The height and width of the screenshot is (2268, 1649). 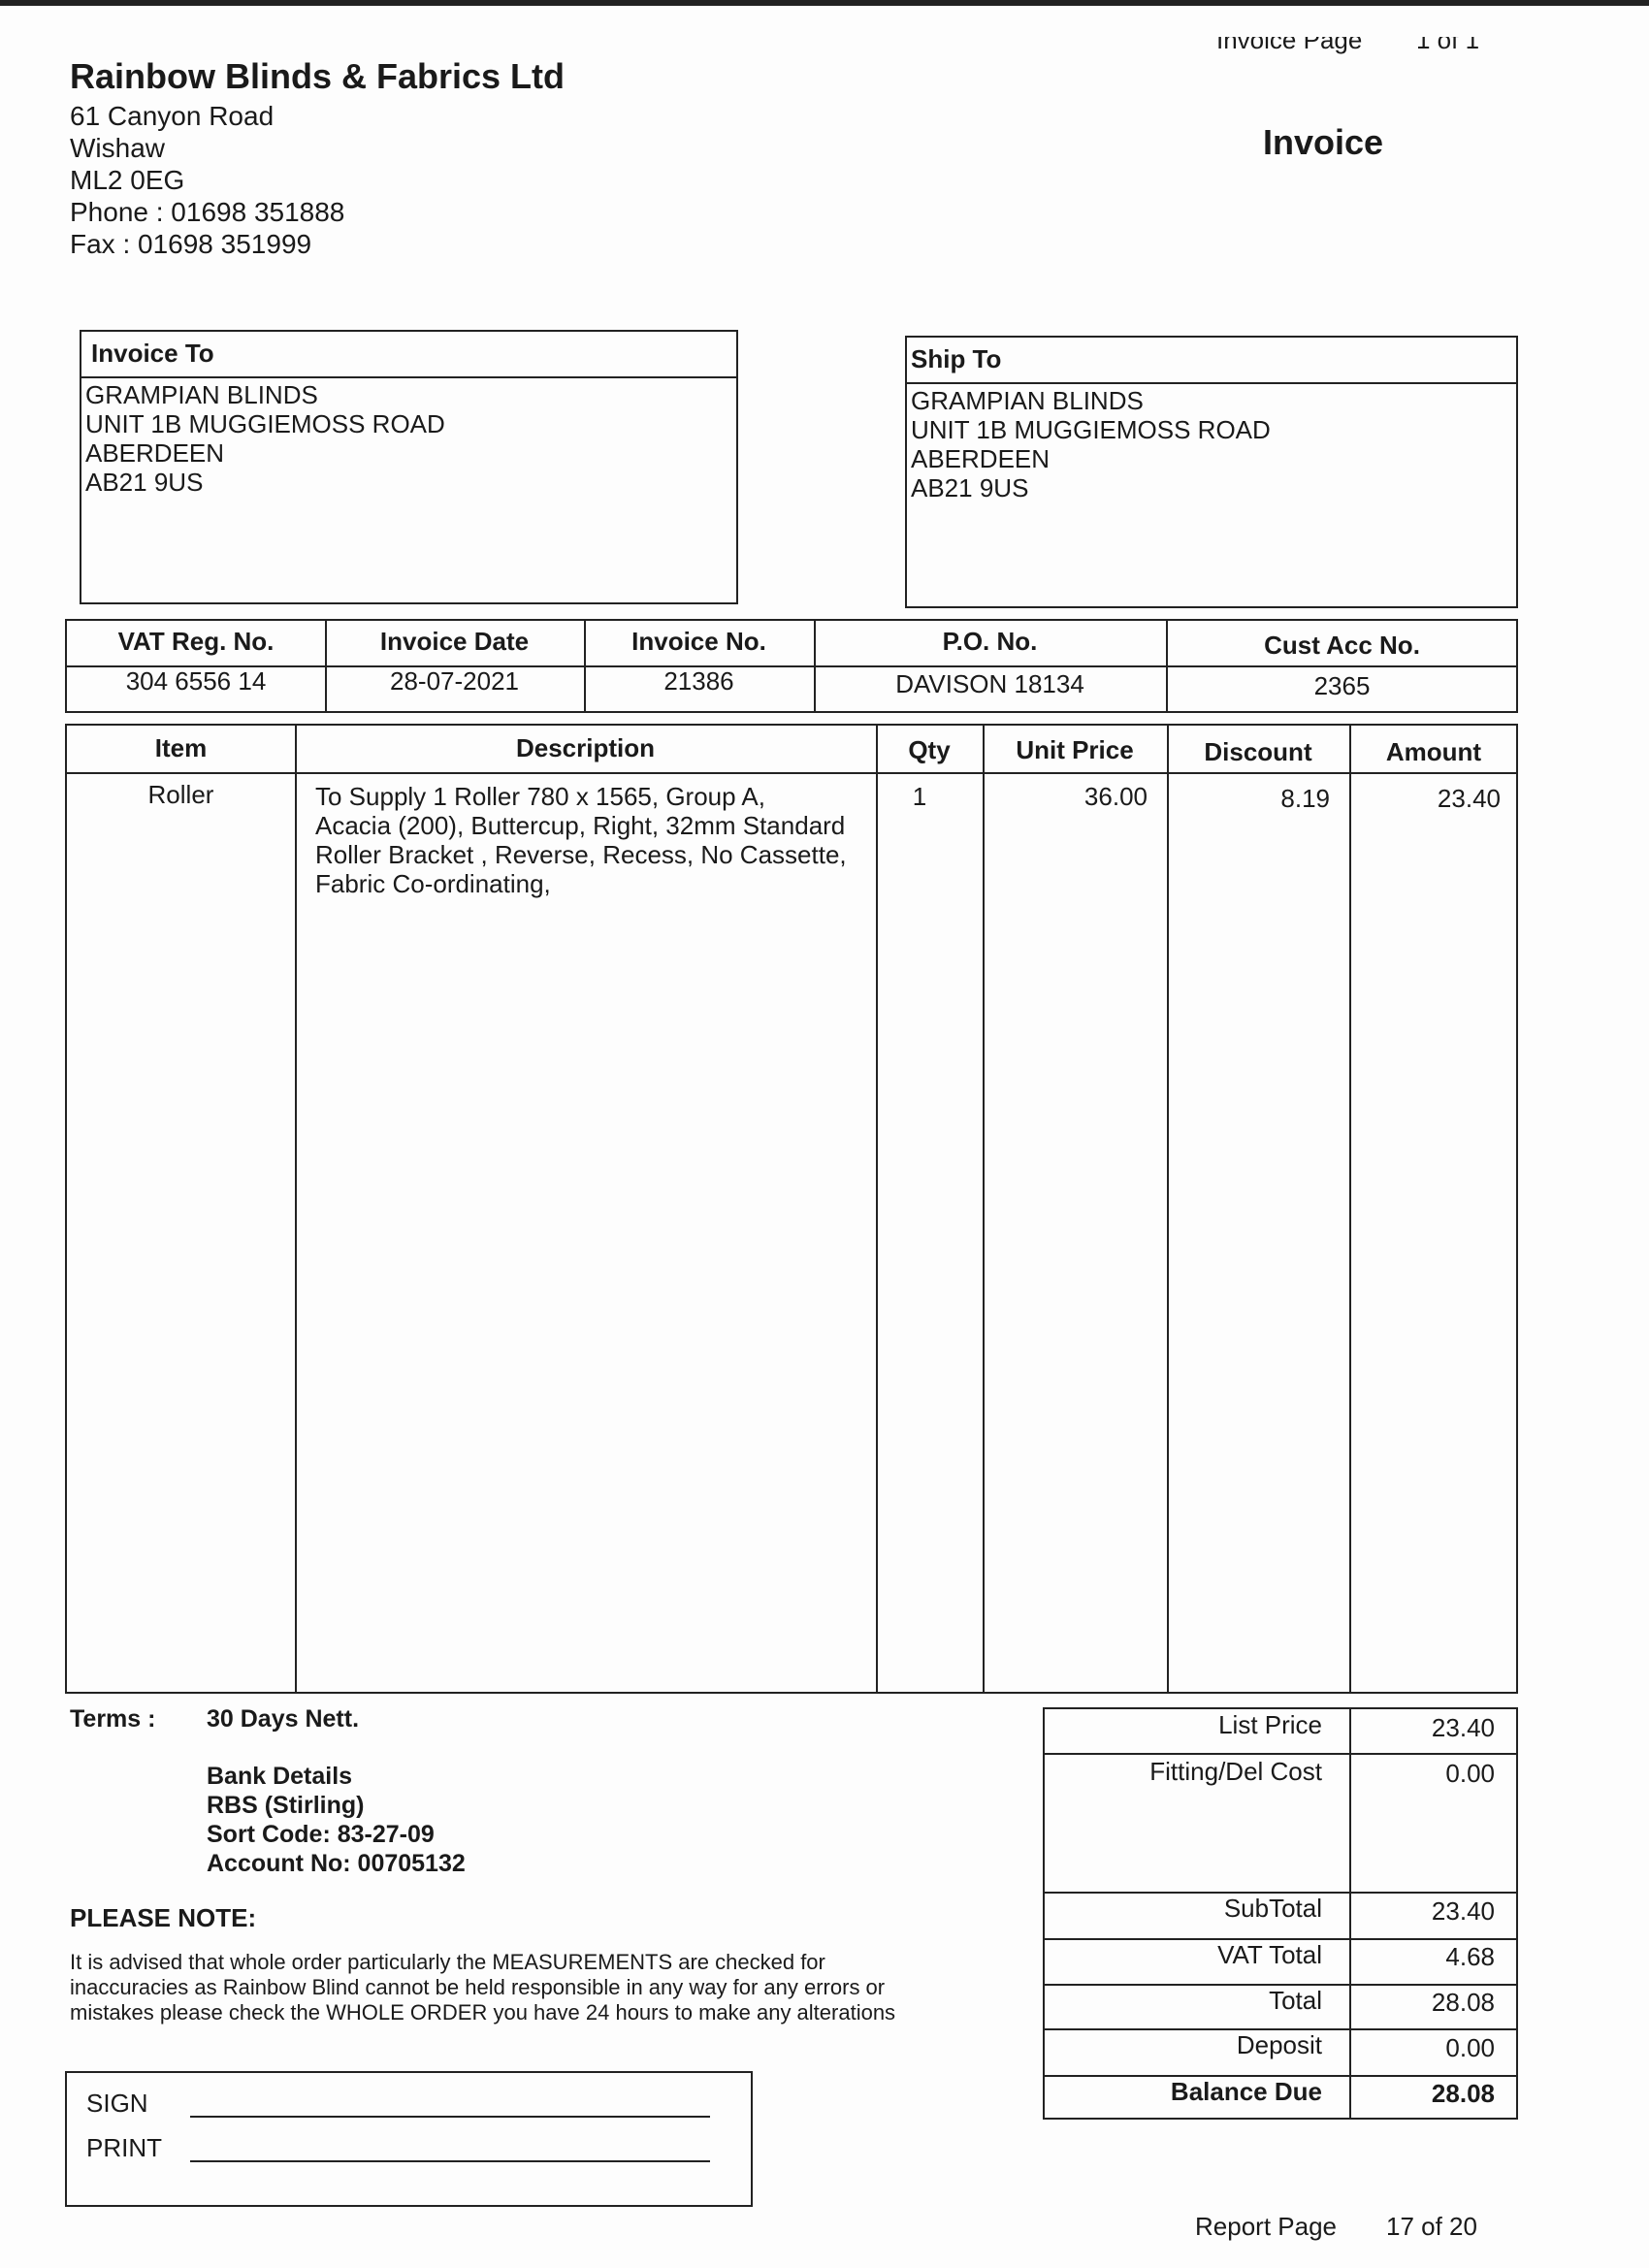 I want to click on cust-acc-value: 2365, so click(x=1342, y=685).